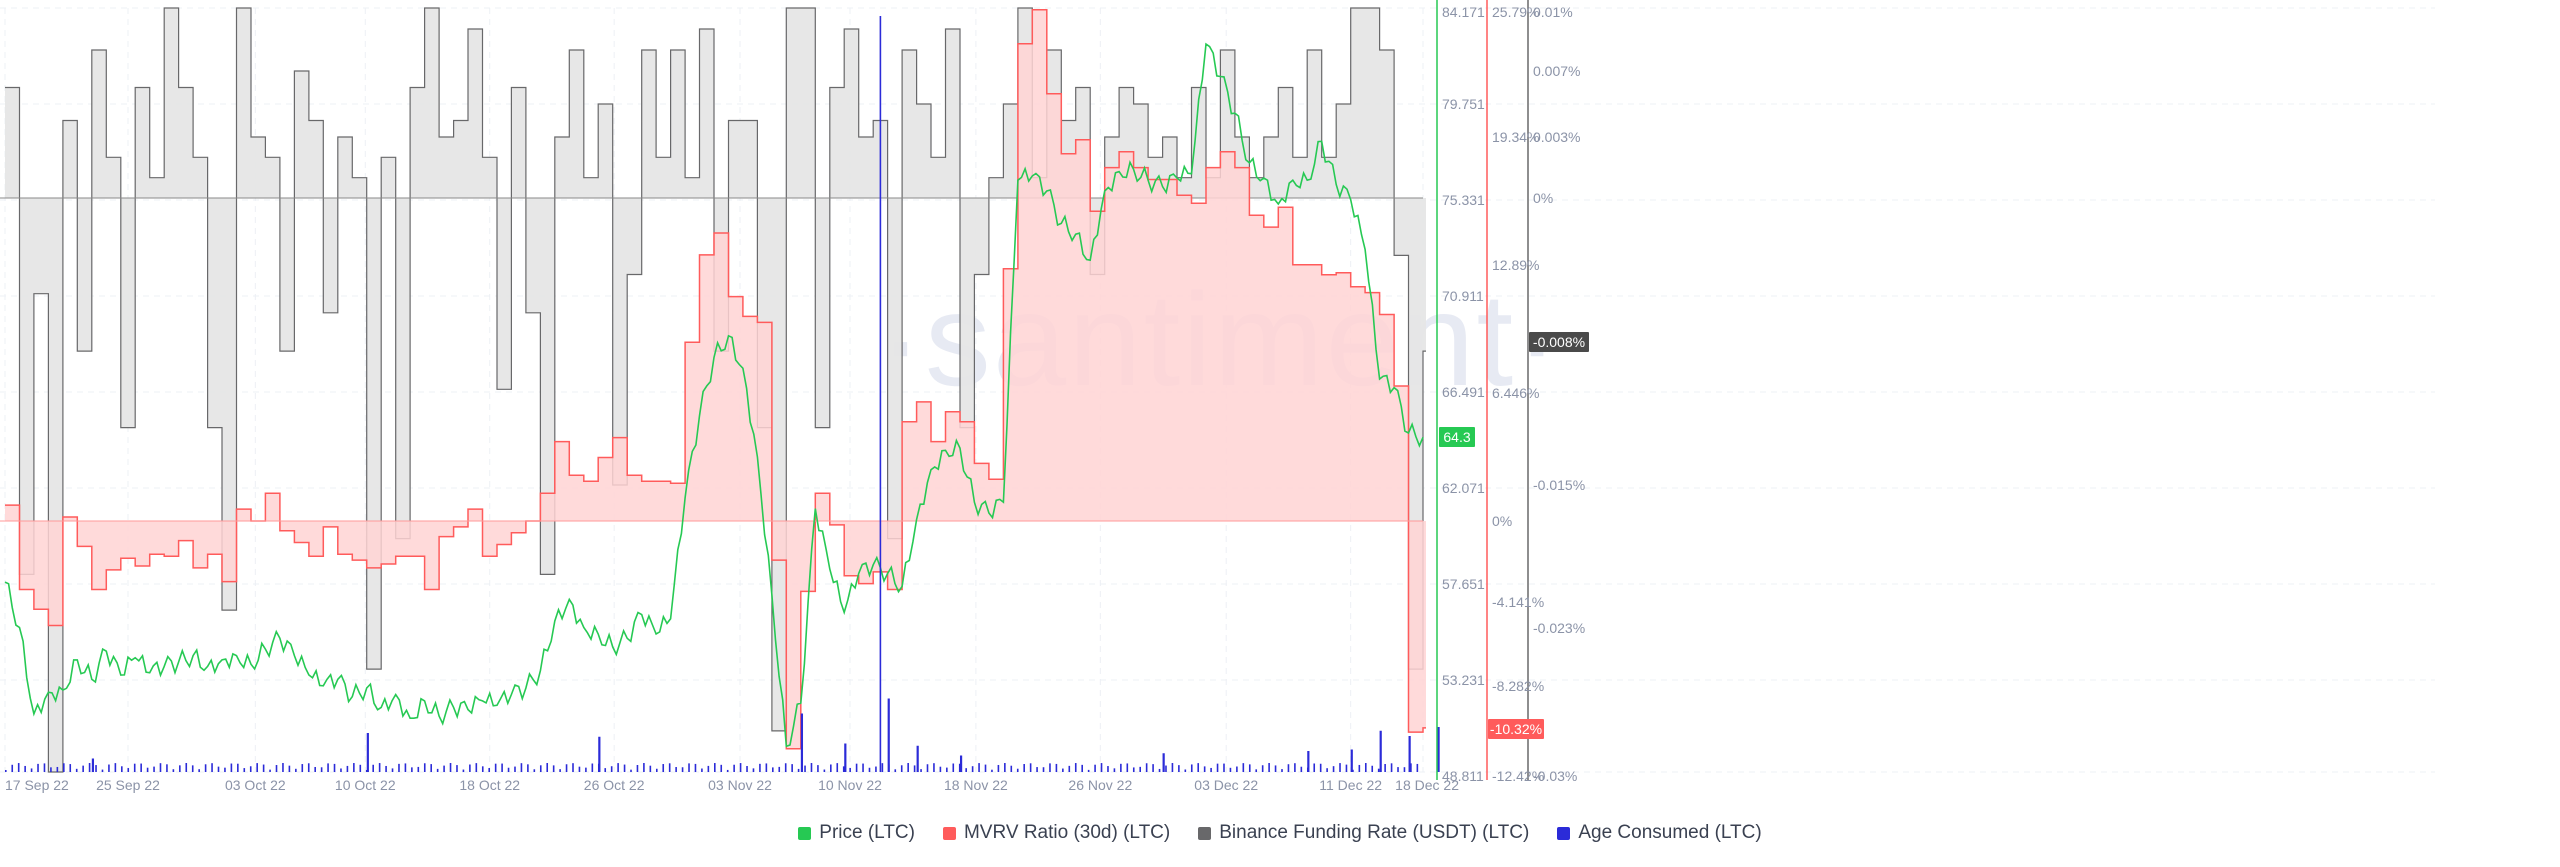  Describe the element at coordinates (805, 833) in the screenshot. I see `legend-swatch-price` at that location.